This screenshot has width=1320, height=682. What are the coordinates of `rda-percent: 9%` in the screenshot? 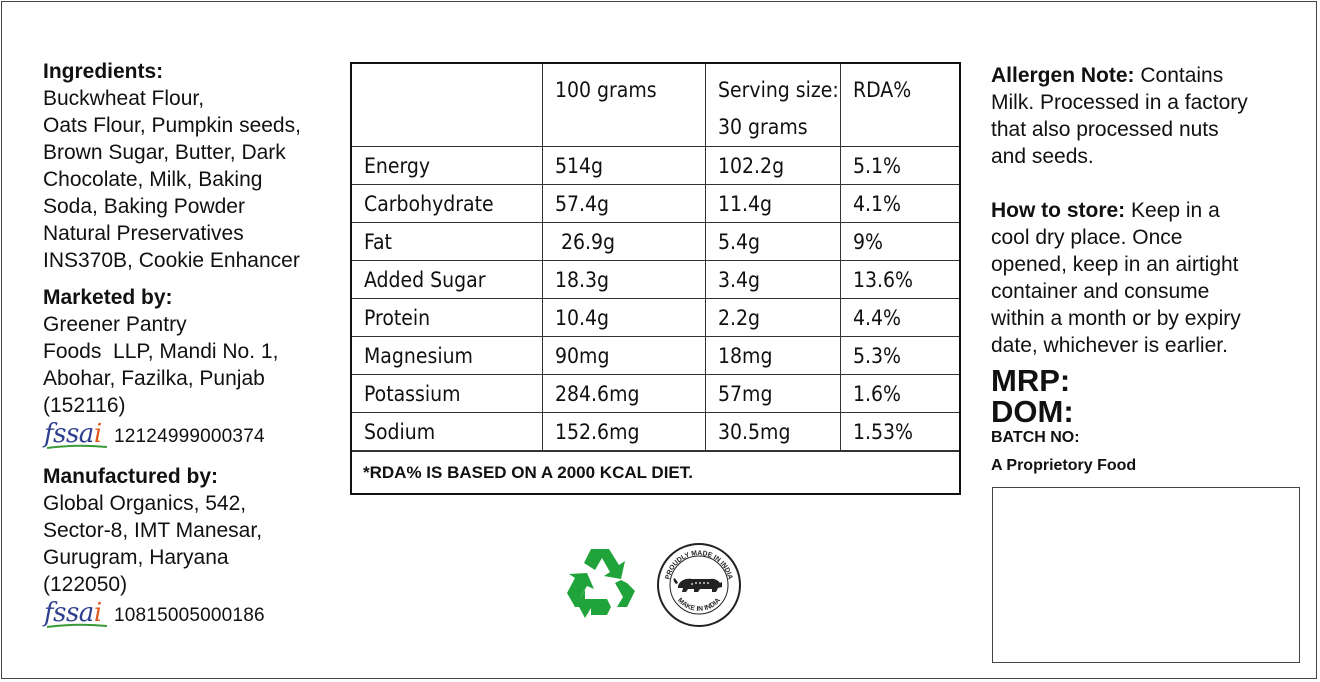 It's located at (899, 241).